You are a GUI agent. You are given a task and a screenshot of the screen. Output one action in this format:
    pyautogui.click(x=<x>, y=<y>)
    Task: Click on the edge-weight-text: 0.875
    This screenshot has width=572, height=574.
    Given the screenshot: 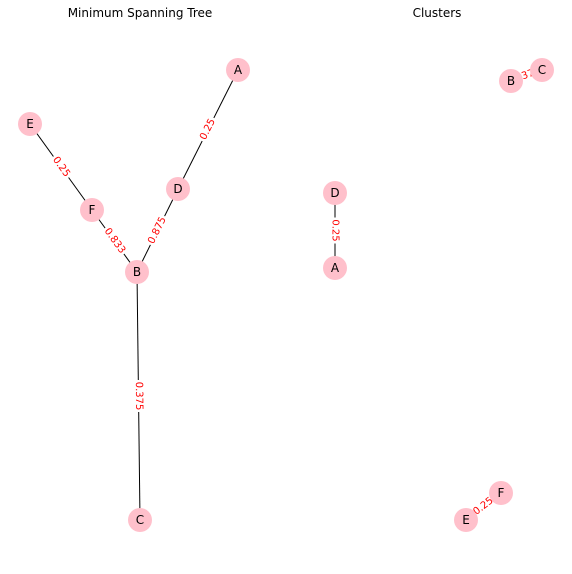 What is the action you would take?
    pyautogui.click(x=157, y=230)
    